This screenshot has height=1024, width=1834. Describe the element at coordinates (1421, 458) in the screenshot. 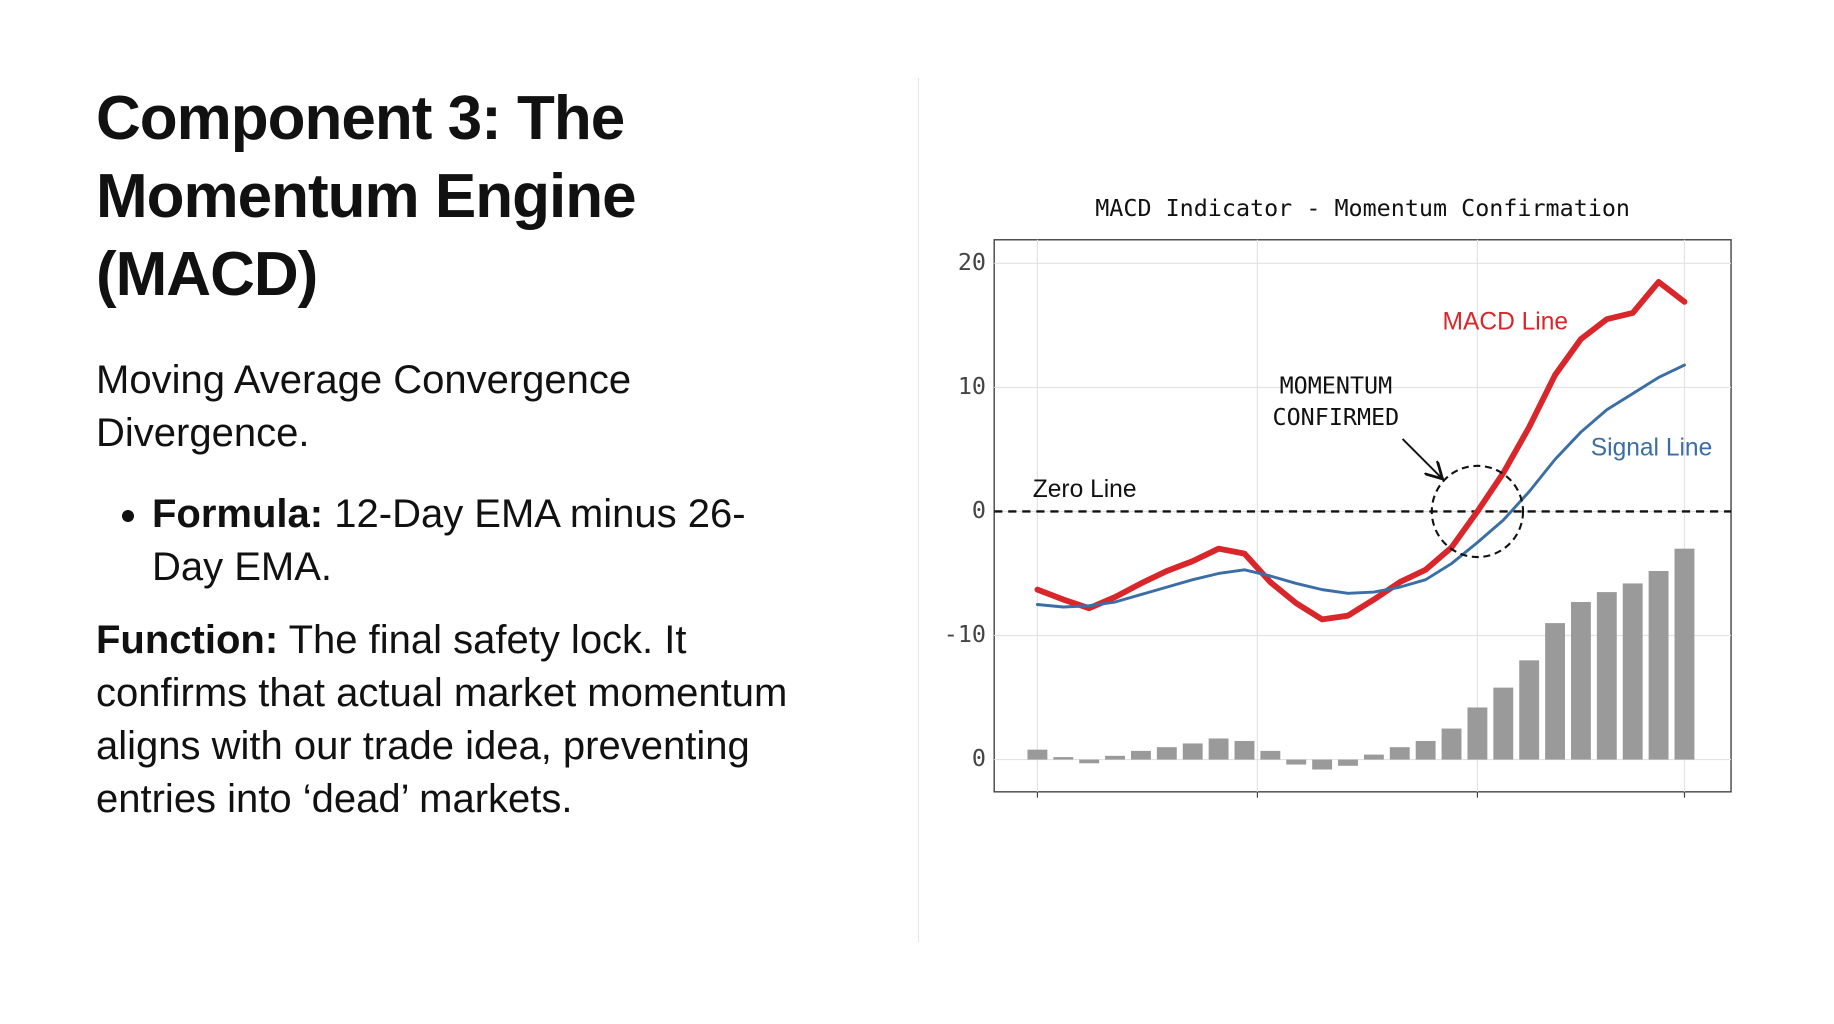

I see `annotation-arrow` at that location.